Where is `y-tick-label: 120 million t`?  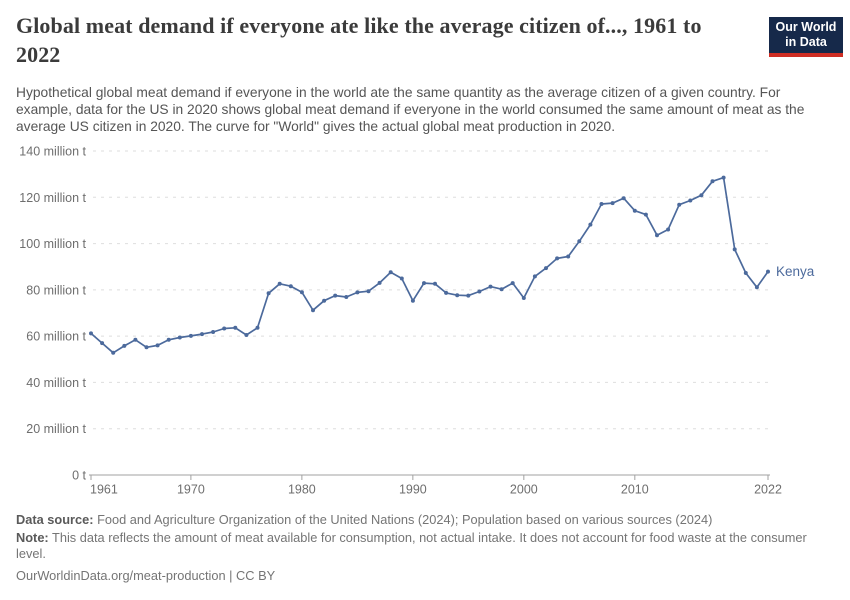
y-tick-label: 120 million t is located at coordinates (52, 198).